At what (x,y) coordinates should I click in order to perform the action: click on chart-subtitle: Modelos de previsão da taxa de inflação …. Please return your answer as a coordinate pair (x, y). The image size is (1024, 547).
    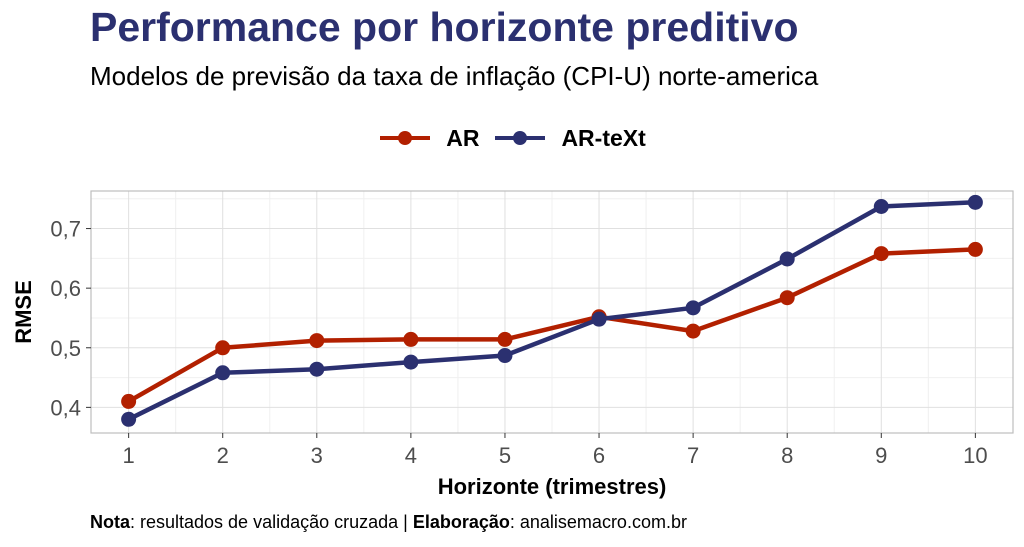
    Looking at the image, I should click on (454, 76).